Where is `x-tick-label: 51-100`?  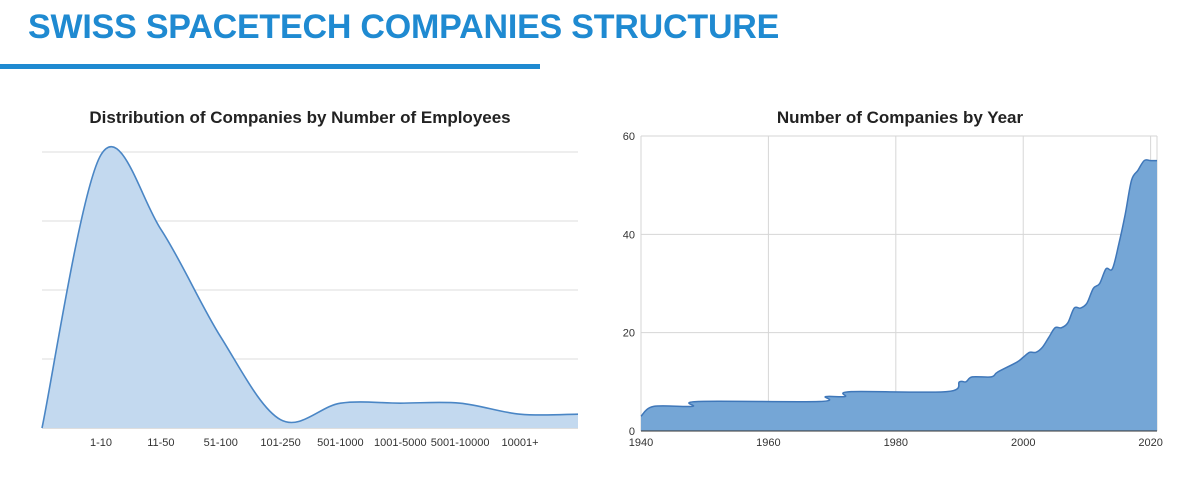 x-tick-label: 51-100 is located at coordinates (221, 443).